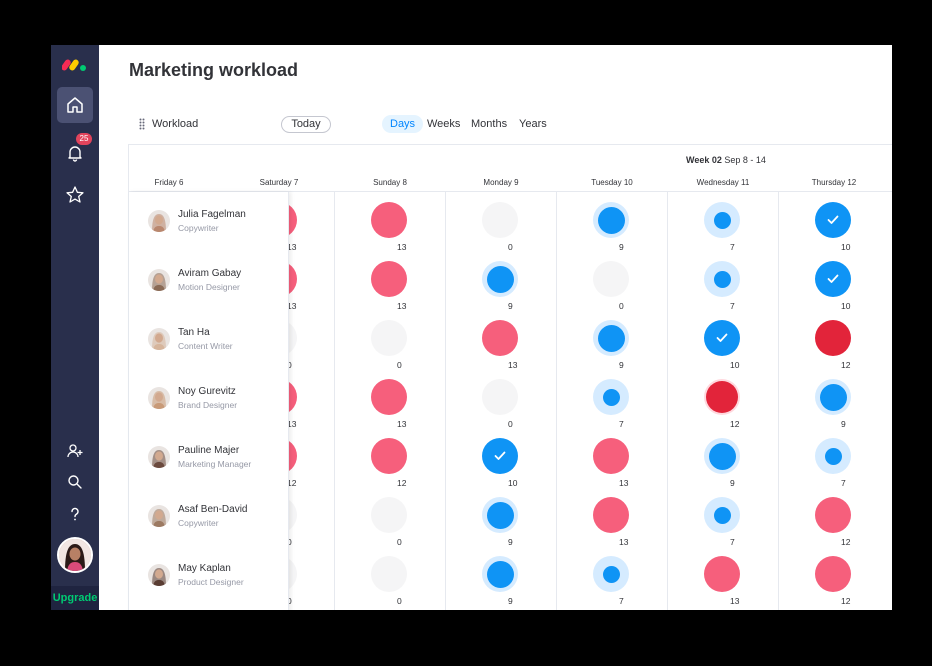  Describe the element at coordinates (207, 391) in the screenshot. I see `person-name: Noy Gurevitz` at that location.